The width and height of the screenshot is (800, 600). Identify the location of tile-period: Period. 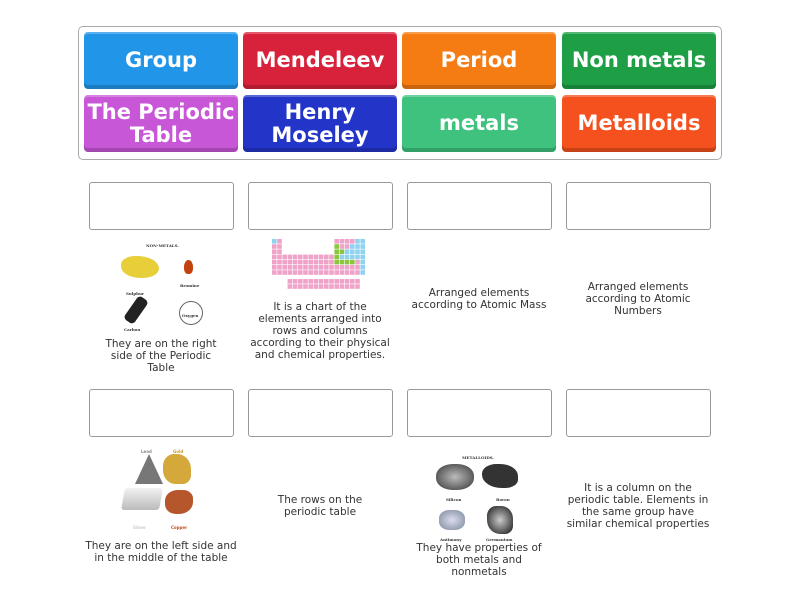
(479, 60).